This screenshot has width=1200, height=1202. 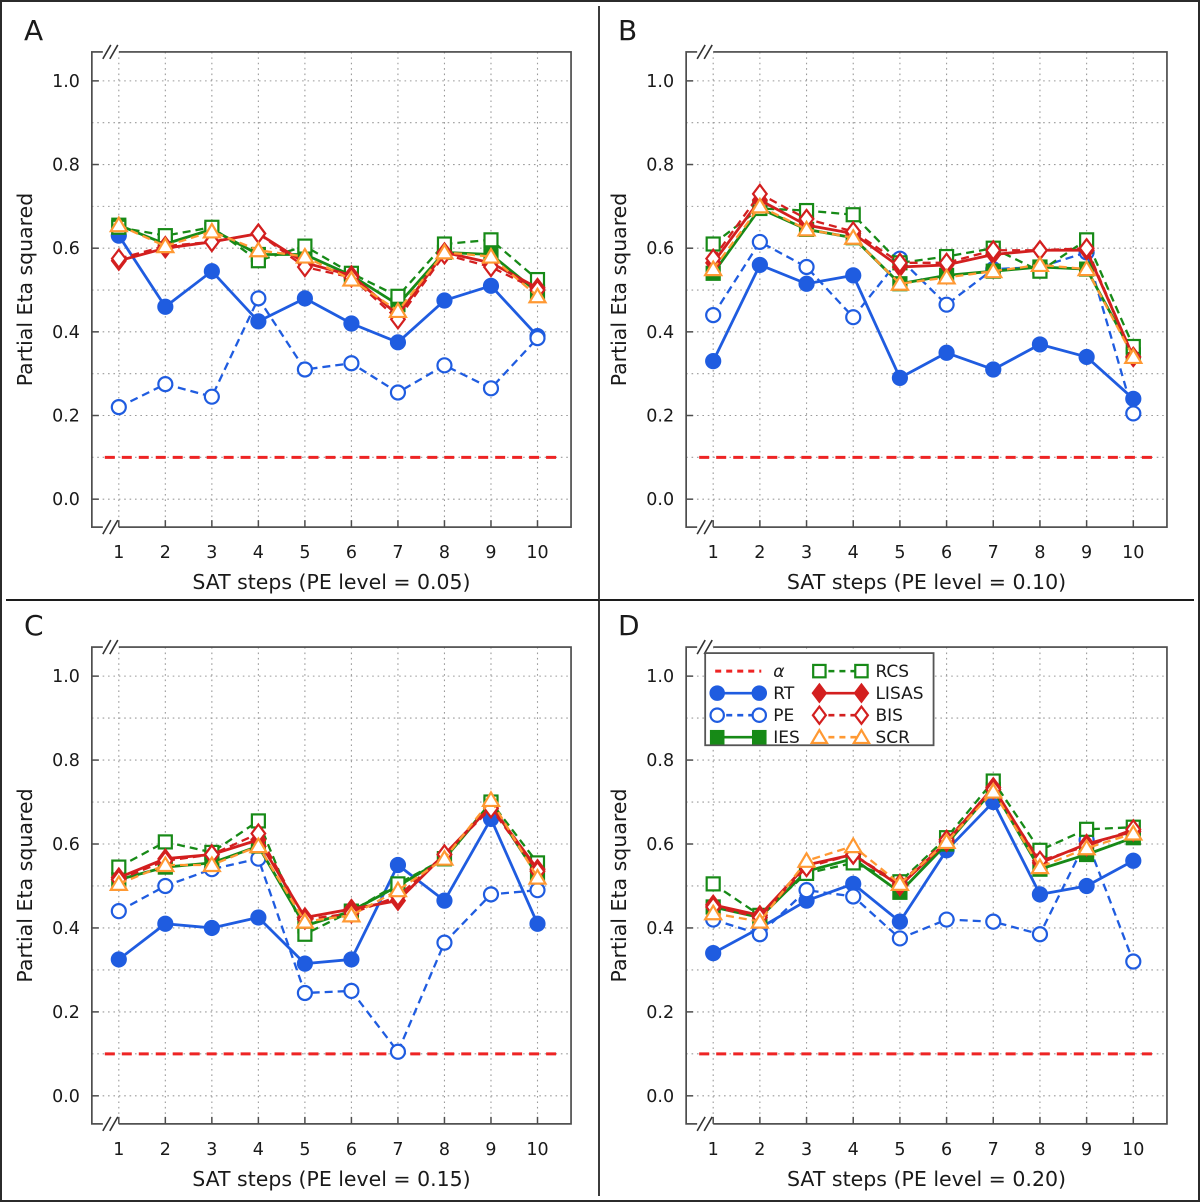 I want to click on series-RCS, so click(x=923, y=277).